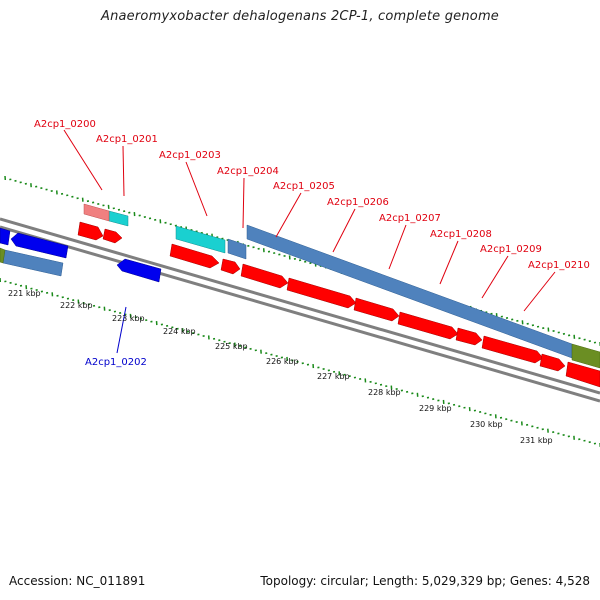 This screenshot has height=600, width=600. Describe the element at coordinates (512, 349) in the screenshot. I see `gene-0209-red` at that location.